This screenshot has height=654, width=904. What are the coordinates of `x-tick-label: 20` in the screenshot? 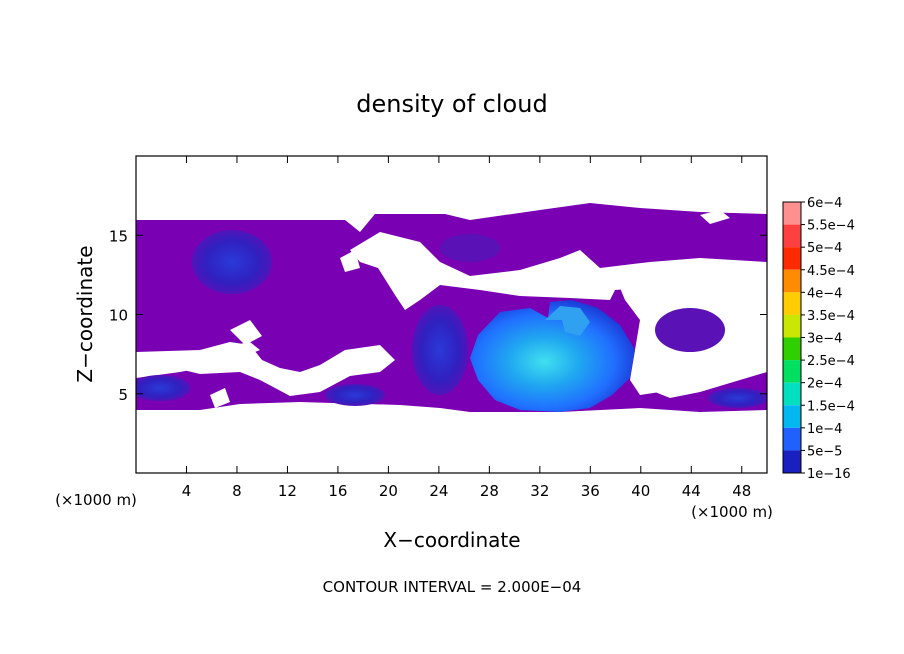 It's located at (388, 491).